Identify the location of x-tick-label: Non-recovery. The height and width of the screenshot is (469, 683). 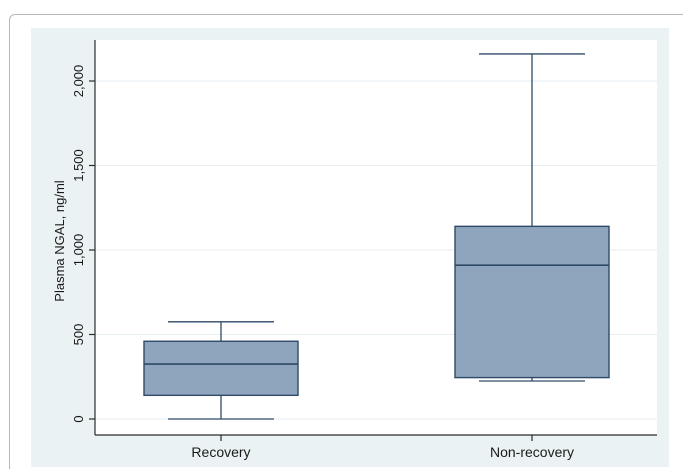
(532, 452).